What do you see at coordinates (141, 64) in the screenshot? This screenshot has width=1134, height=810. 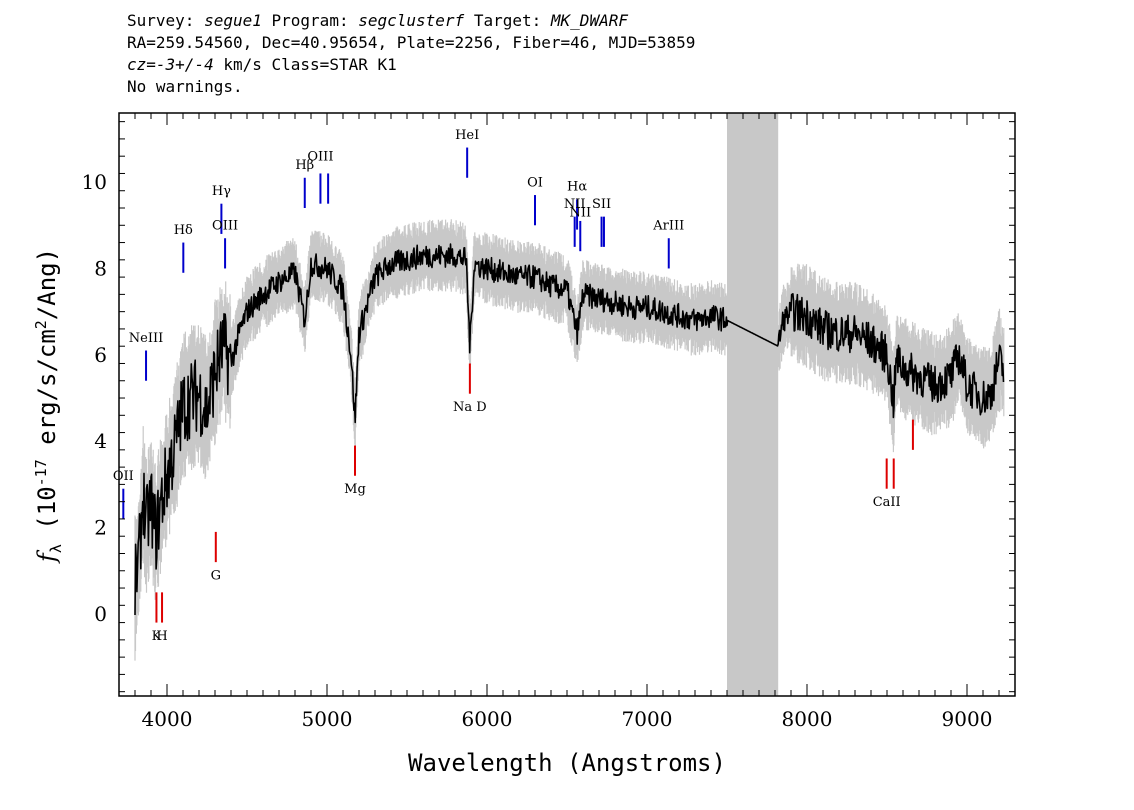 I see `cz-key: cz=` at bounding box center [141, 64].